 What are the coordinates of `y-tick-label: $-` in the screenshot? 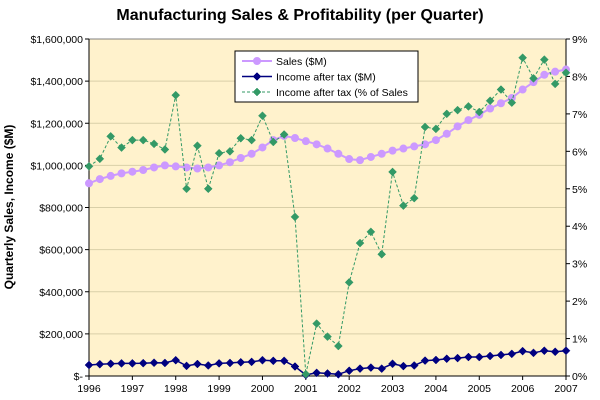 It's located at (79, 377).